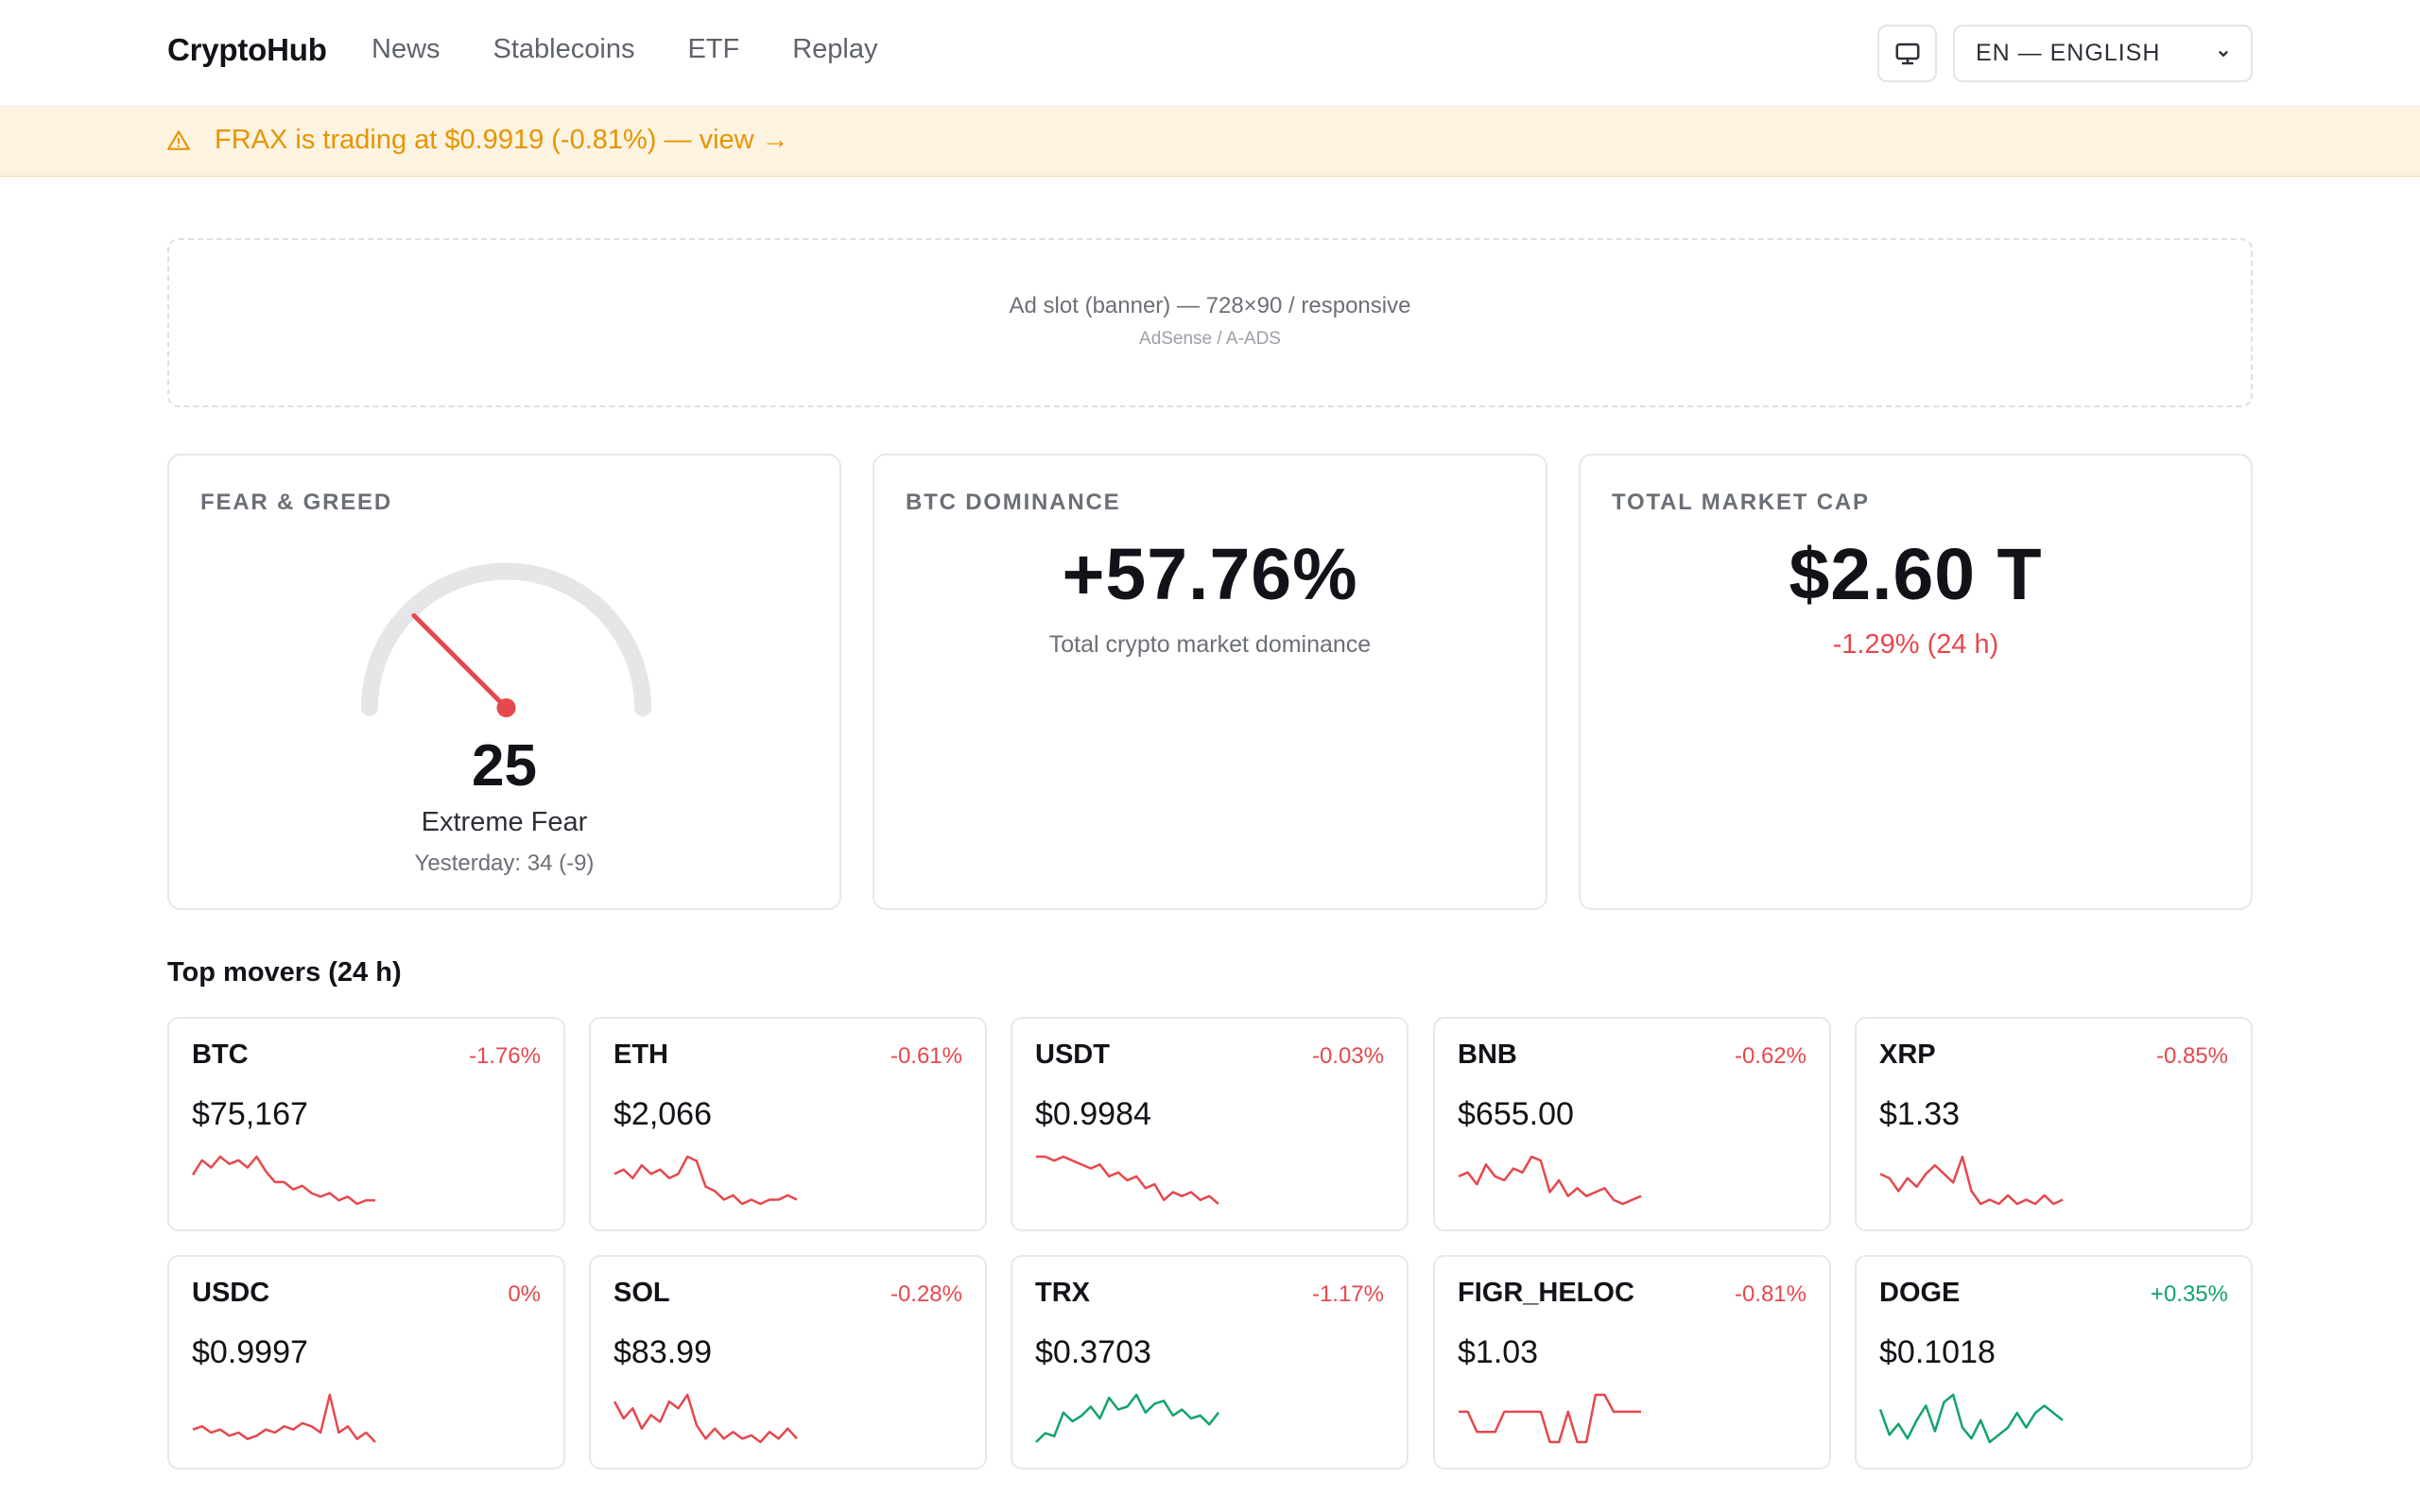 This screenshot has width=2420, height=1512. I want to click on ad-slot-title: Ad slot (banner) — 728×90 / responsive, so click(1210, 305).